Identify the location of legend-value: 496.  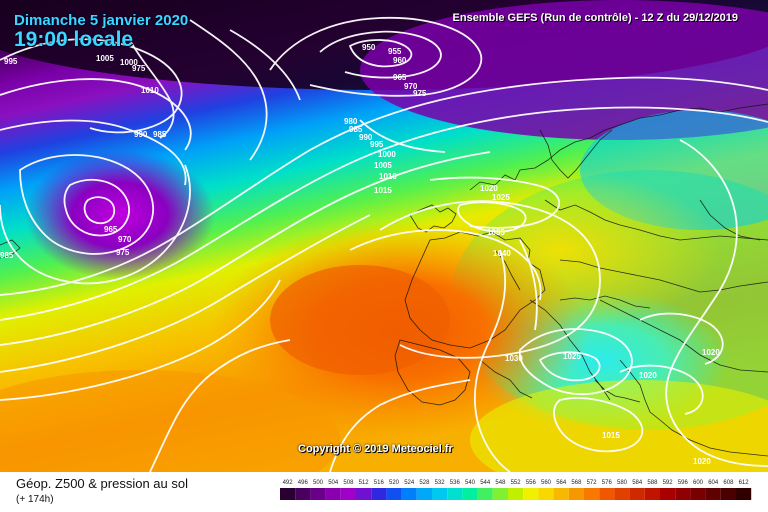
(303, 483).